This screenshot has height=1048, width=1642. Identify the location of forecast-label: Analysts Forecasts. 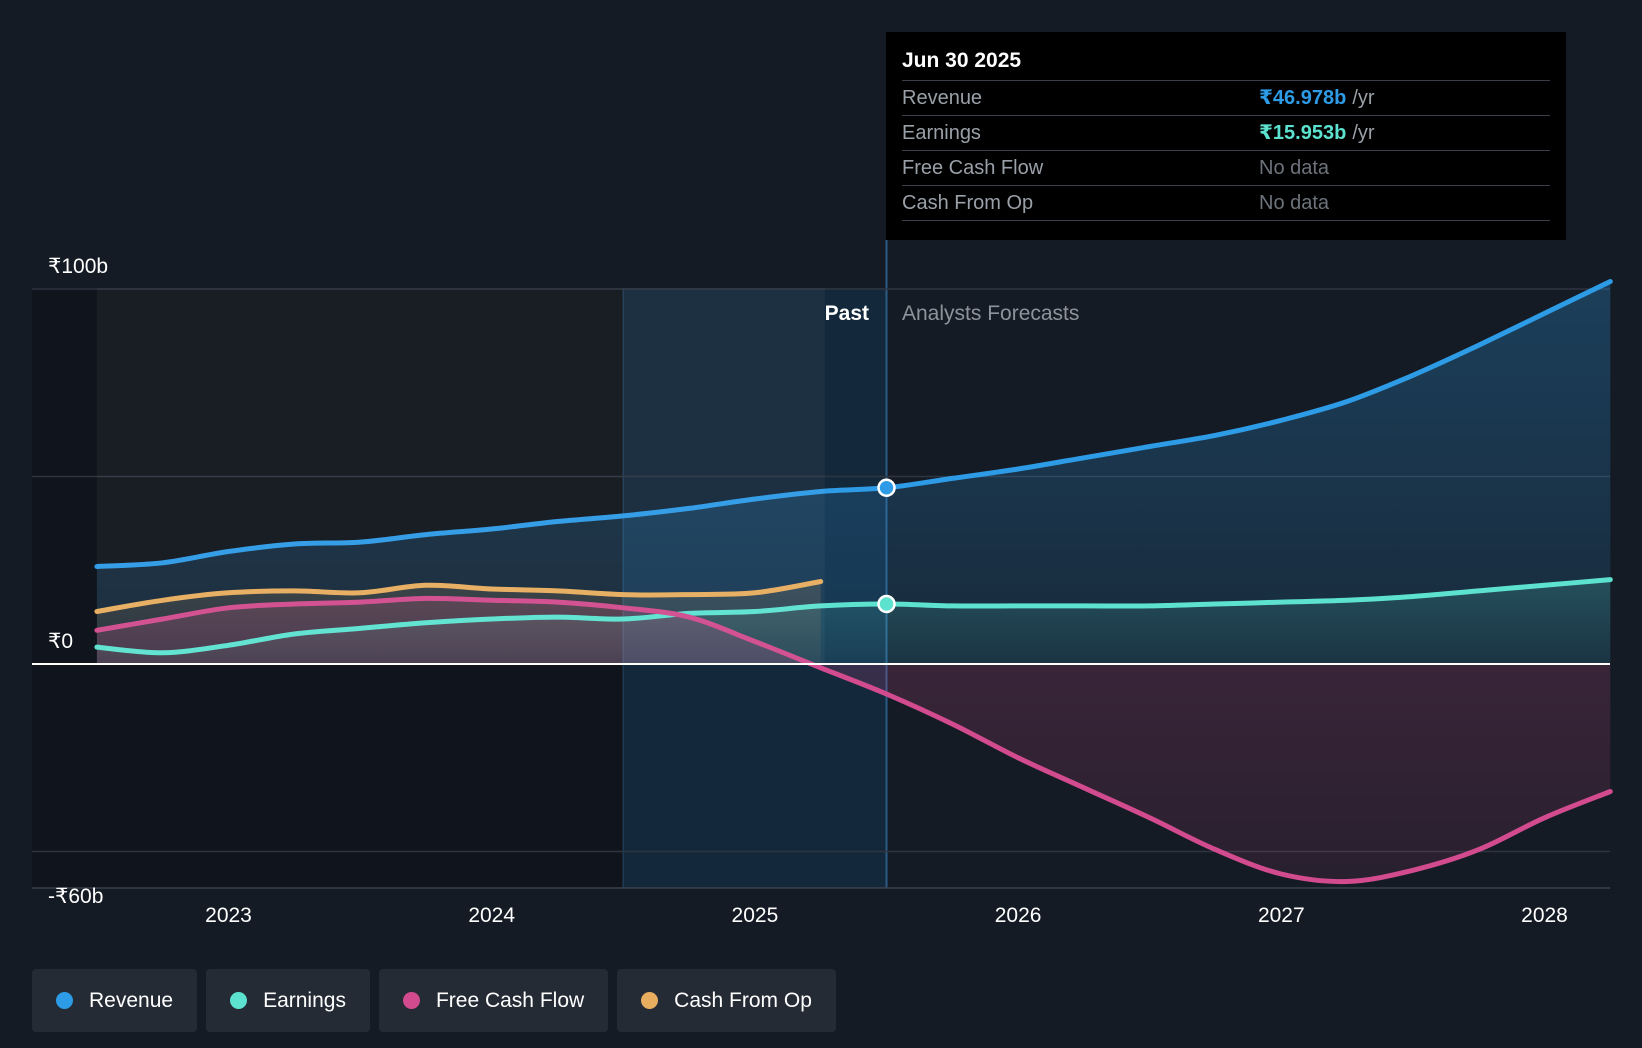
(990, 313).